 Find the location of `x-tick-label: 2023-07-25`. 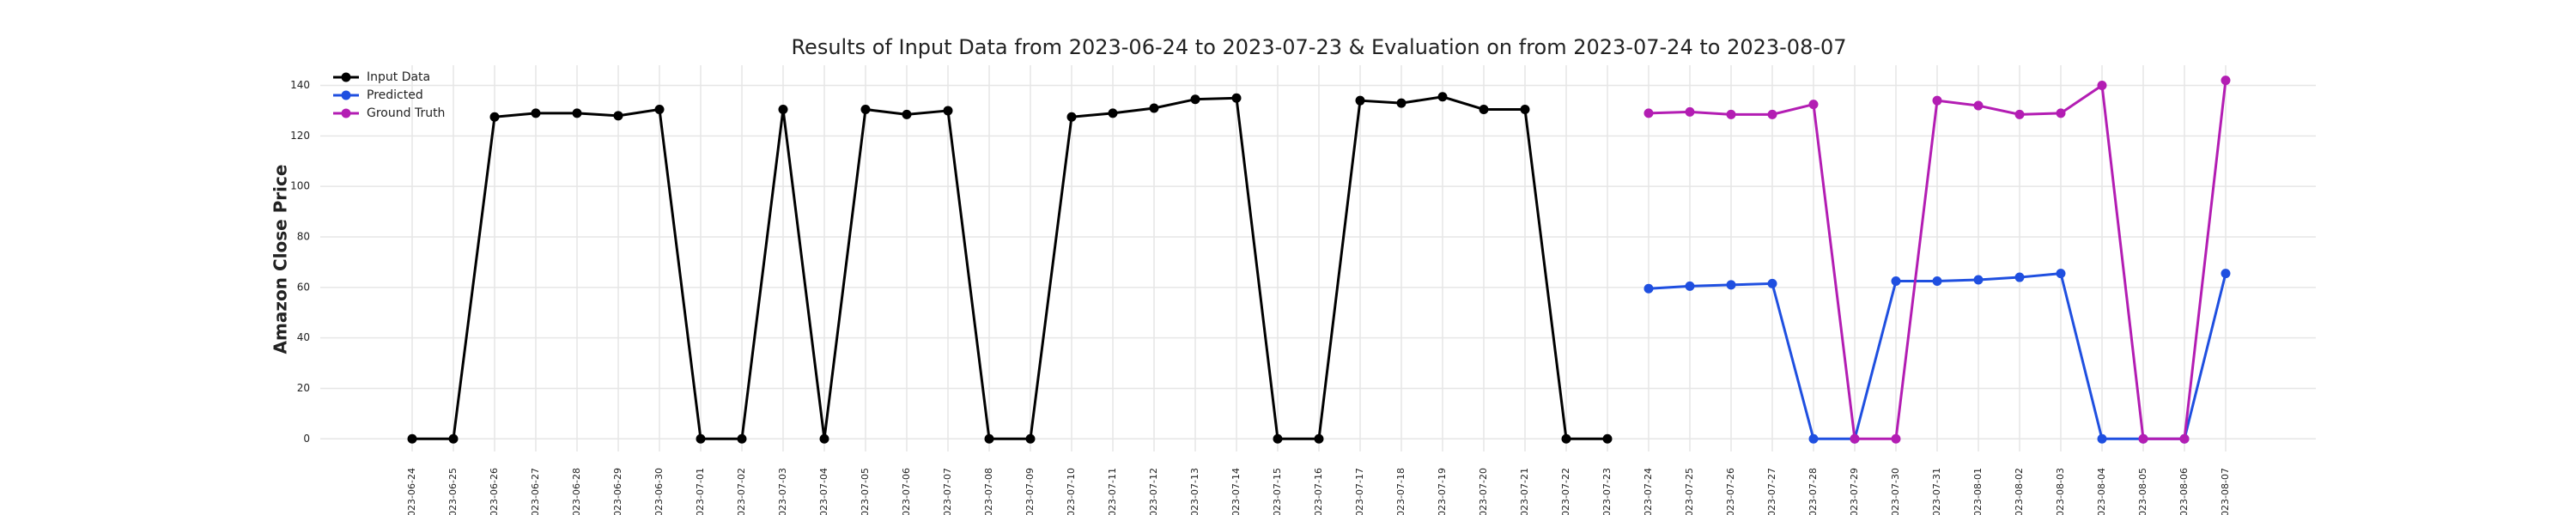

x-tick-label: 2023-07-25 is located at coordinates (1689, 491).